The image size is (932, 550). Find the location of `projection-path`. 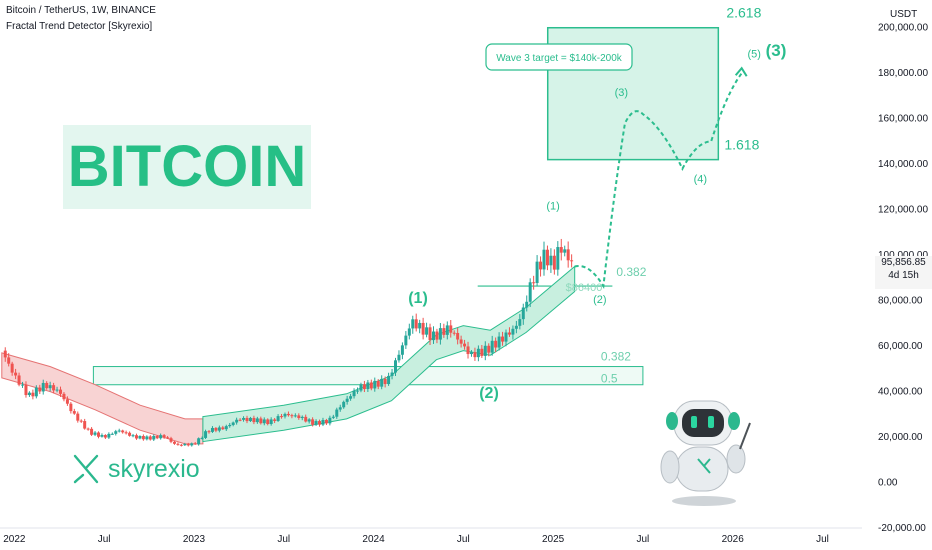

projection-path is located at coordinates (658, 181).